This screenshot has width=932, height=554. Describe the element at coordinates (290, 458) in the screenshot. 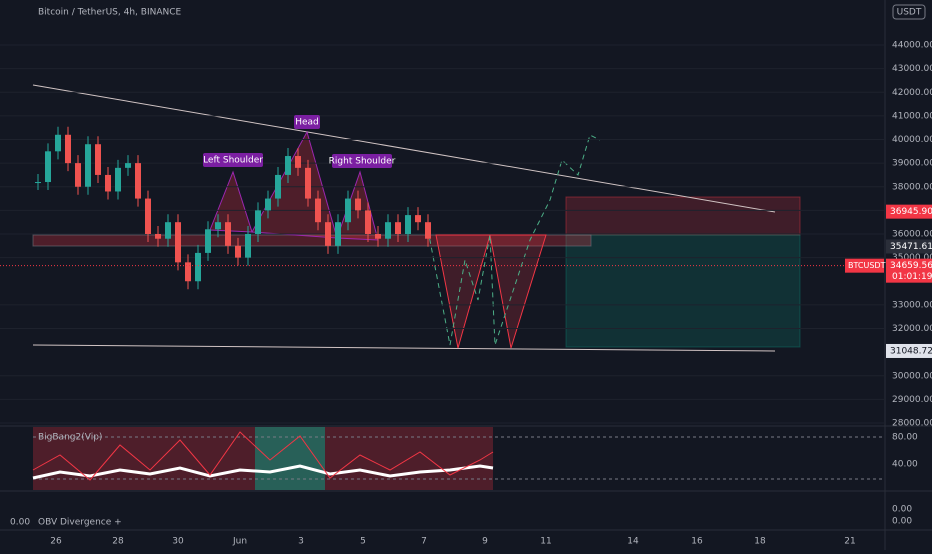

I see `indicator-green` at that location.